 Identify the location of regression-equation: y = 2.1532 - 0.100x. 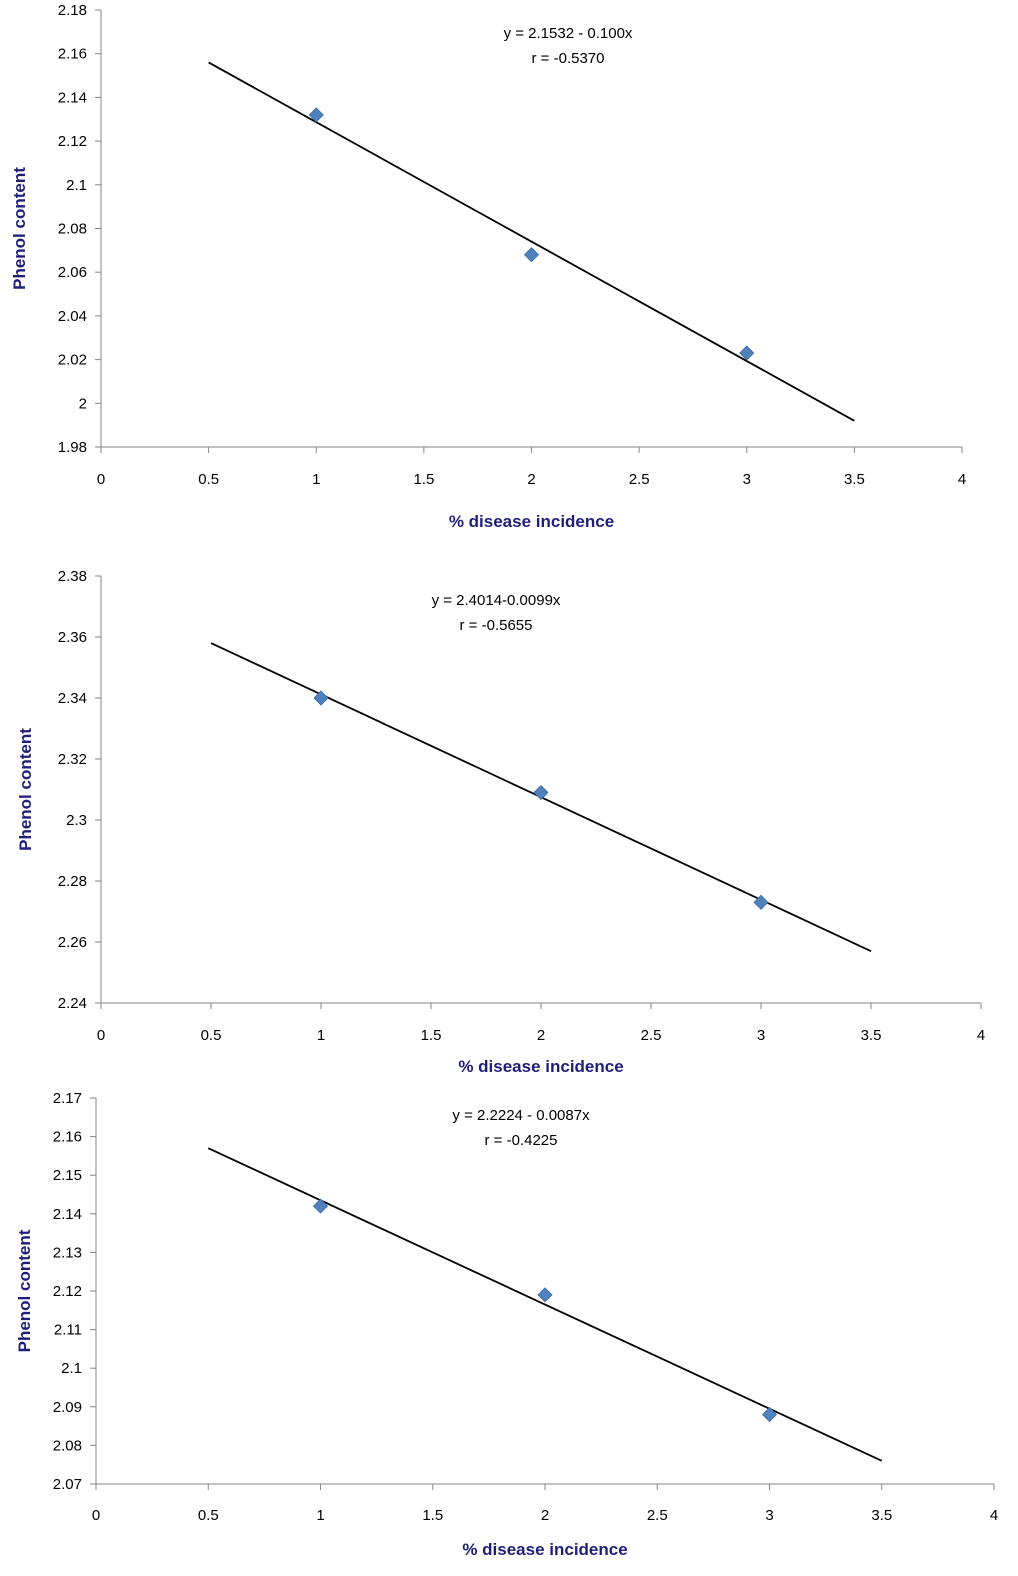
(568, 33).